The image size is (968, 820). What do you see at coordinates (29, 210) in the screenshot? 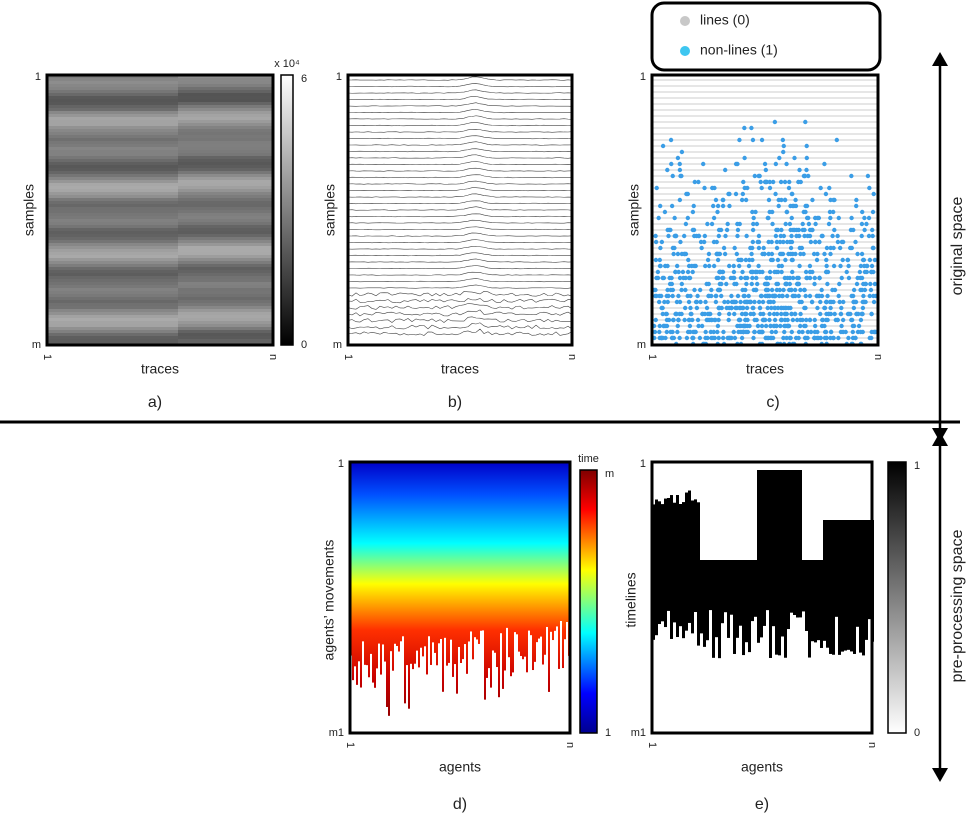
I see `y-axis-label: samples` at bounding box center [29, 210].